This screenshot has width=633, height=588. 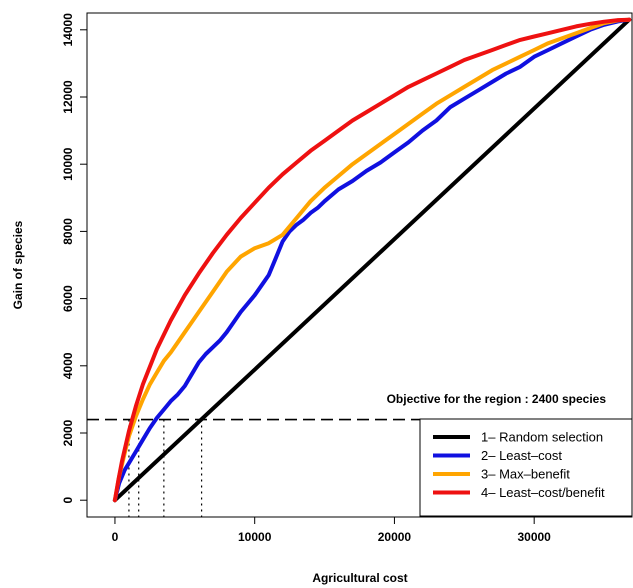 I want to click on y-tick-label: 4000, so click(x=68, y=365).